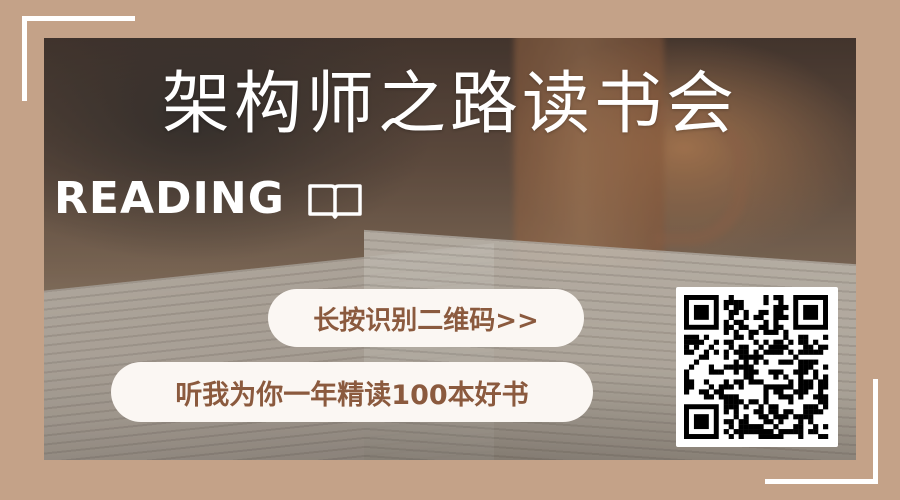  Describe the element at coordinates (426, 318) in the screenshot. I see `scan-qr-pill: 长按识别二维码>>` at that location.